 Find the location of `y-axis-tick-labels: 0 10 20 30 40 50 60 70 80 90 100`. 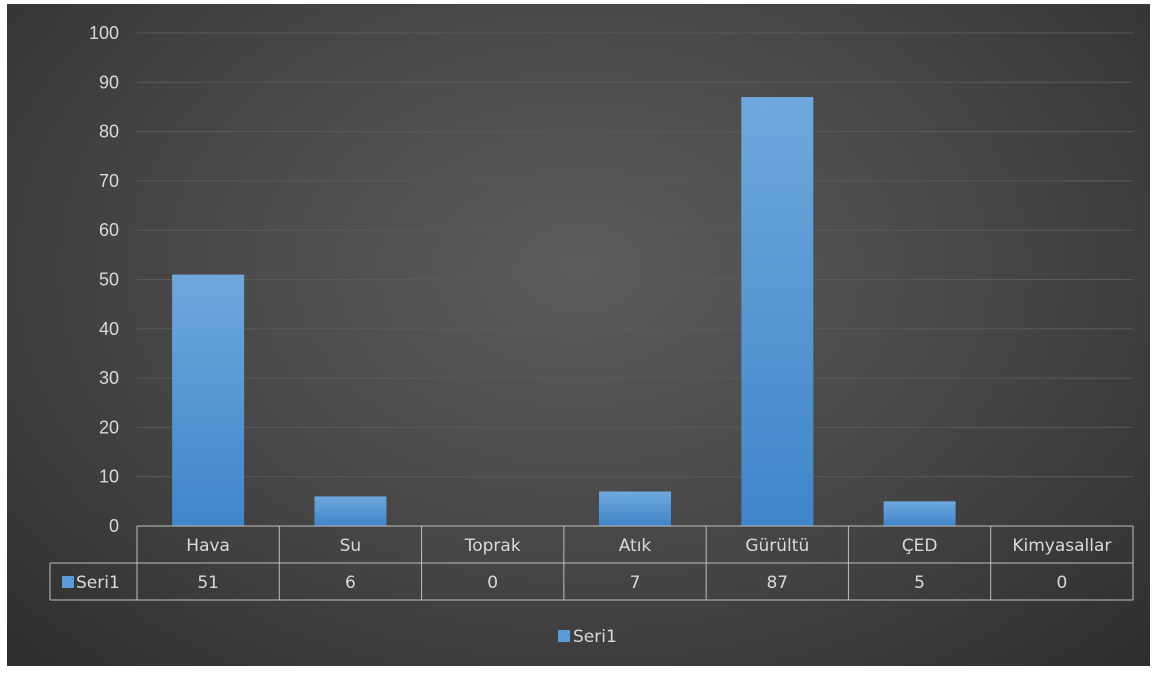

y-axis-tick-labels: 0 10 20 30 40 50 60 70 80 90 100 is located at coordinates (104, 279).